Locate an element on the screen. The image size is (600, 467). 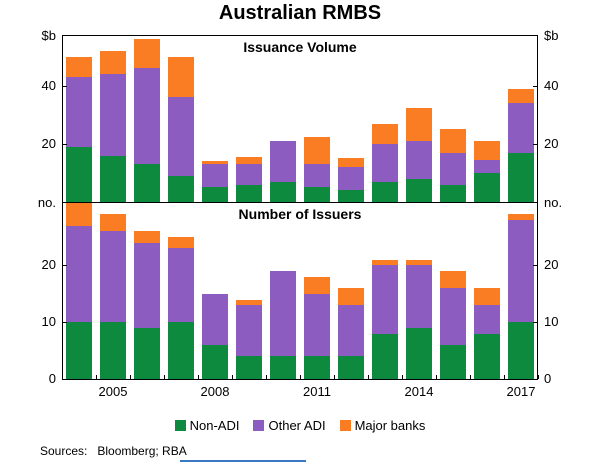
legend-item: Non-ADI is located at coordinates (207, 425).